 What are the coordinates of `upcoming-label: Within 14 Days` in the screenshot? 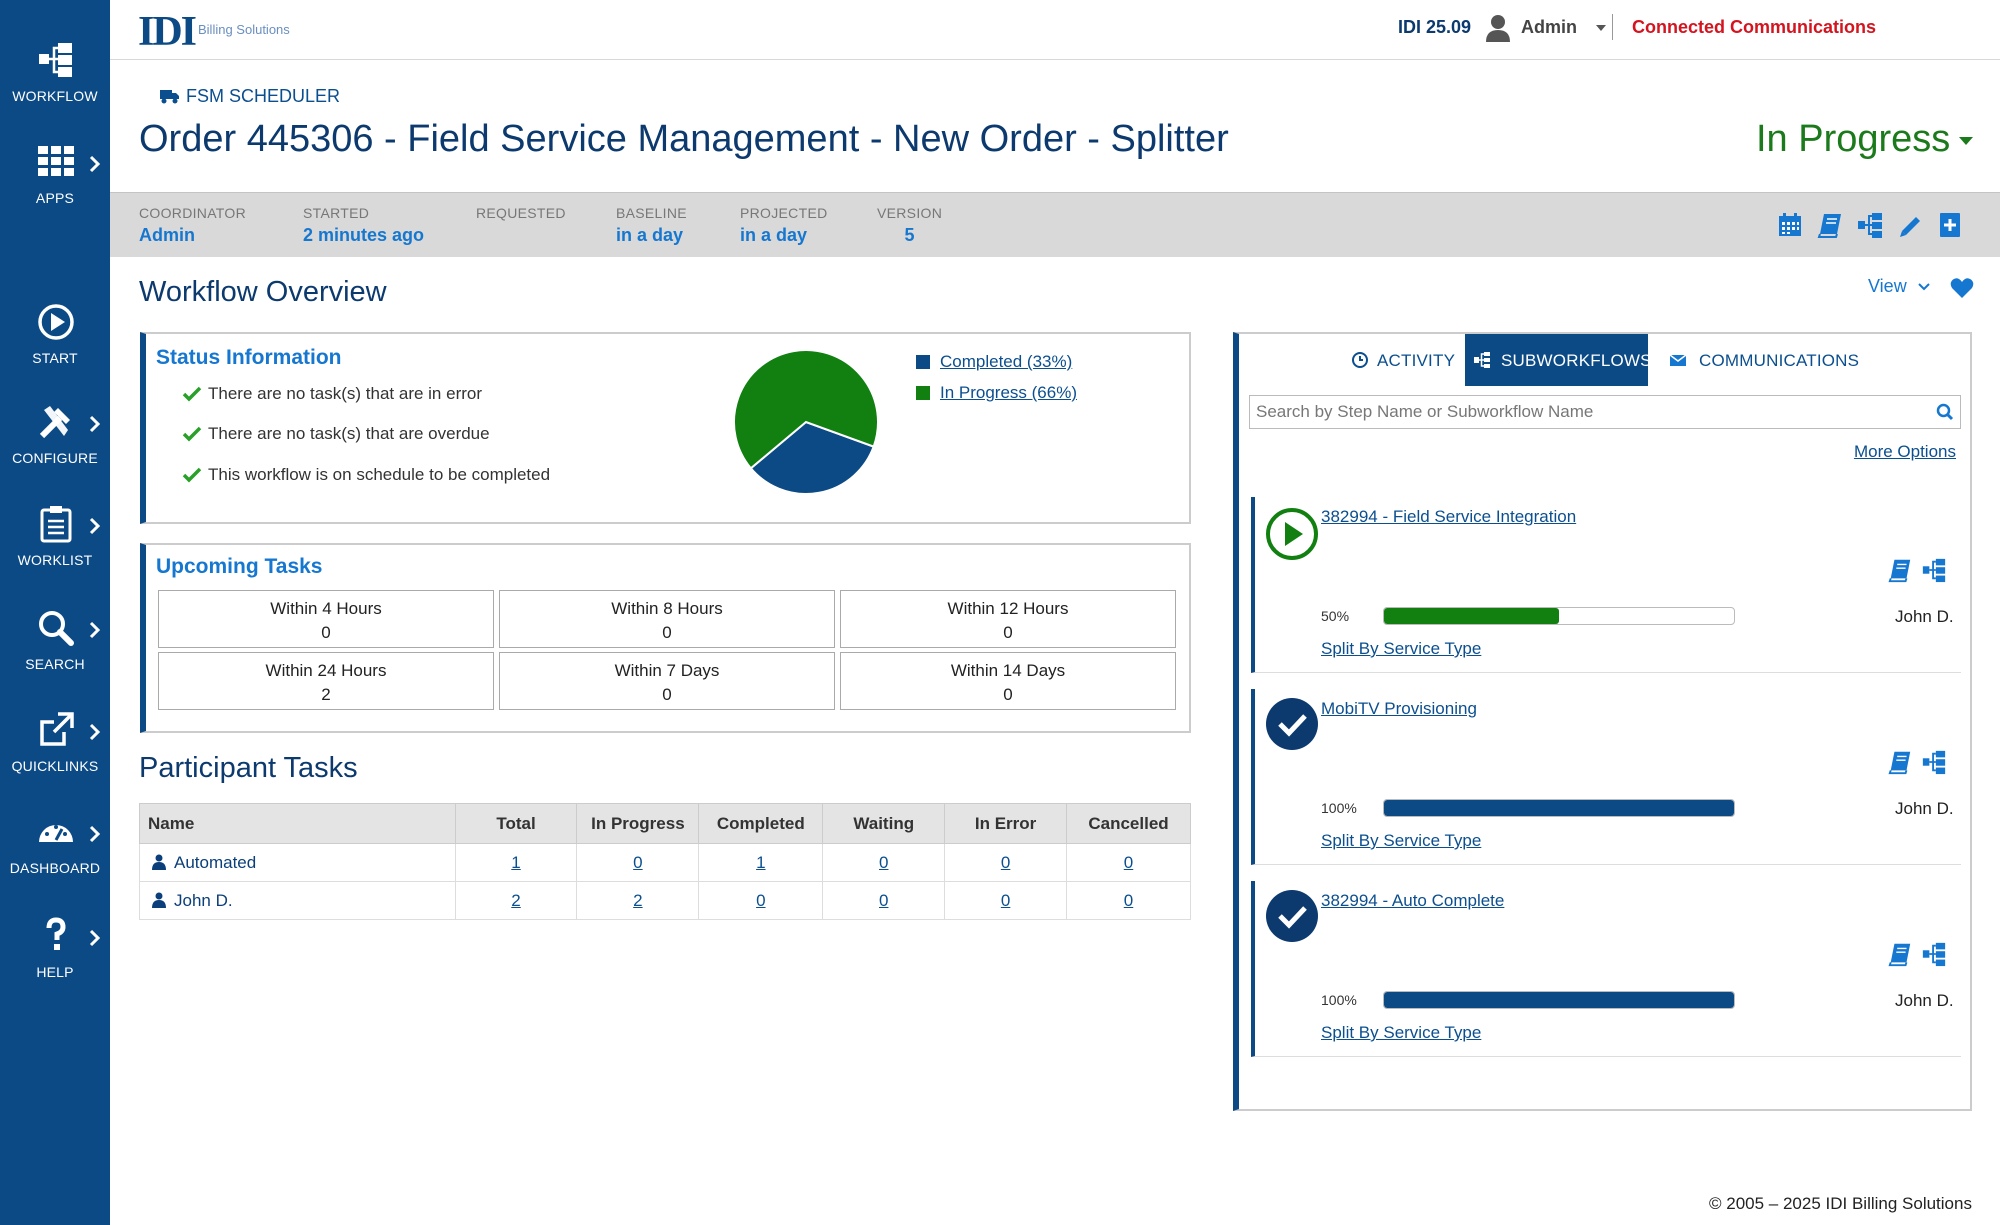 It's located at (1008, 670).